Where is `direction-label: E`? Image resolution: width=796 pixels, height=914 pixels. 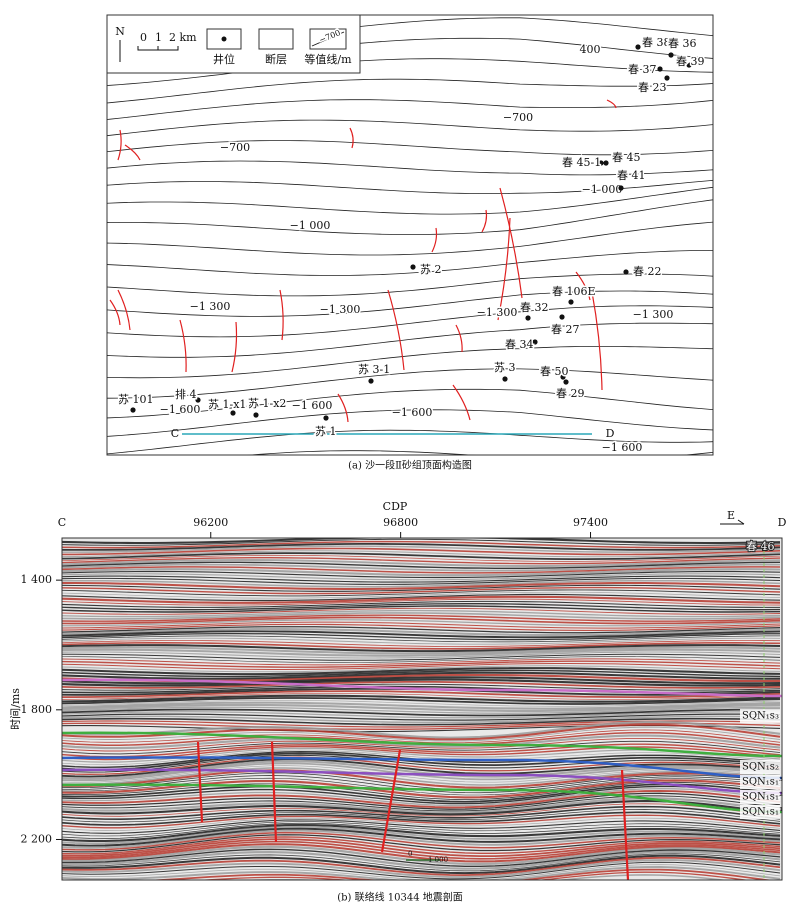 direction-label: E is located at coordinates (731, 515).